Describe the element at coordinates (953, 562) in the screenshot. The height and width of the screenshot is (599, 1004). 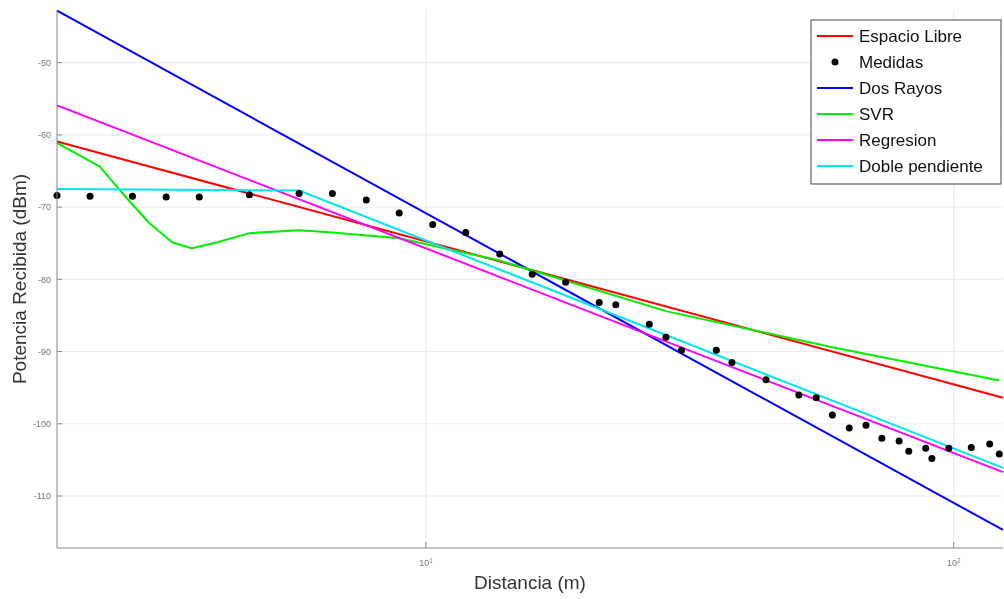
I see `x-tick-label: 10$^{2}$` at that location.